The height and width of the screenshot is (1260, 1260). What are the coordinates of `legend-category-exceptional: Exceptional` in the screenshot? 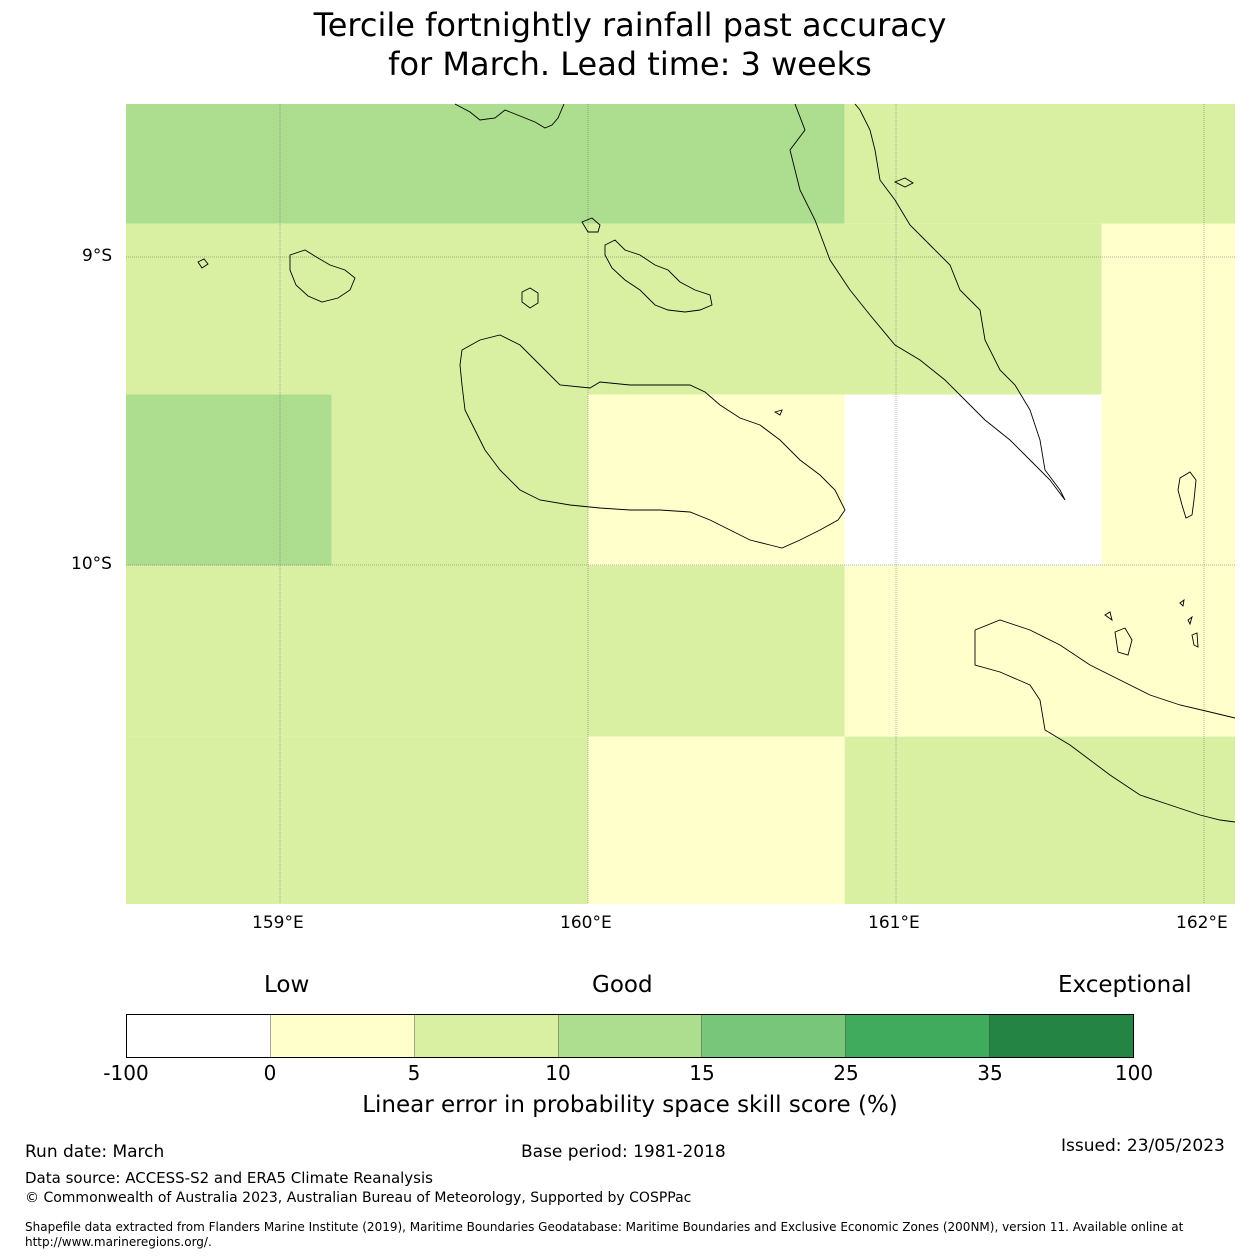 It's located at (1125, 985).